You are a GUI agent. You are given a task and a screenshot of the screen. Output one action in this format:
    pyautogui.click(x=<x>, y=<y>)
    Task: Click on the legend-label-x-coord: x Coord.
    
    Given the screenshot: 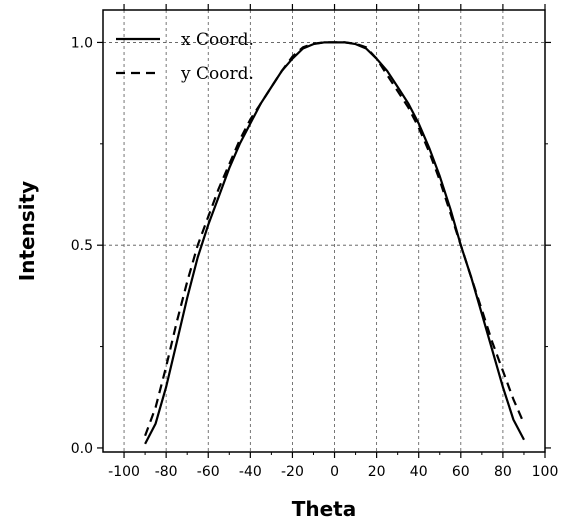 What is the action you would take?
    pyautogui.click(x=217, y=40)
    